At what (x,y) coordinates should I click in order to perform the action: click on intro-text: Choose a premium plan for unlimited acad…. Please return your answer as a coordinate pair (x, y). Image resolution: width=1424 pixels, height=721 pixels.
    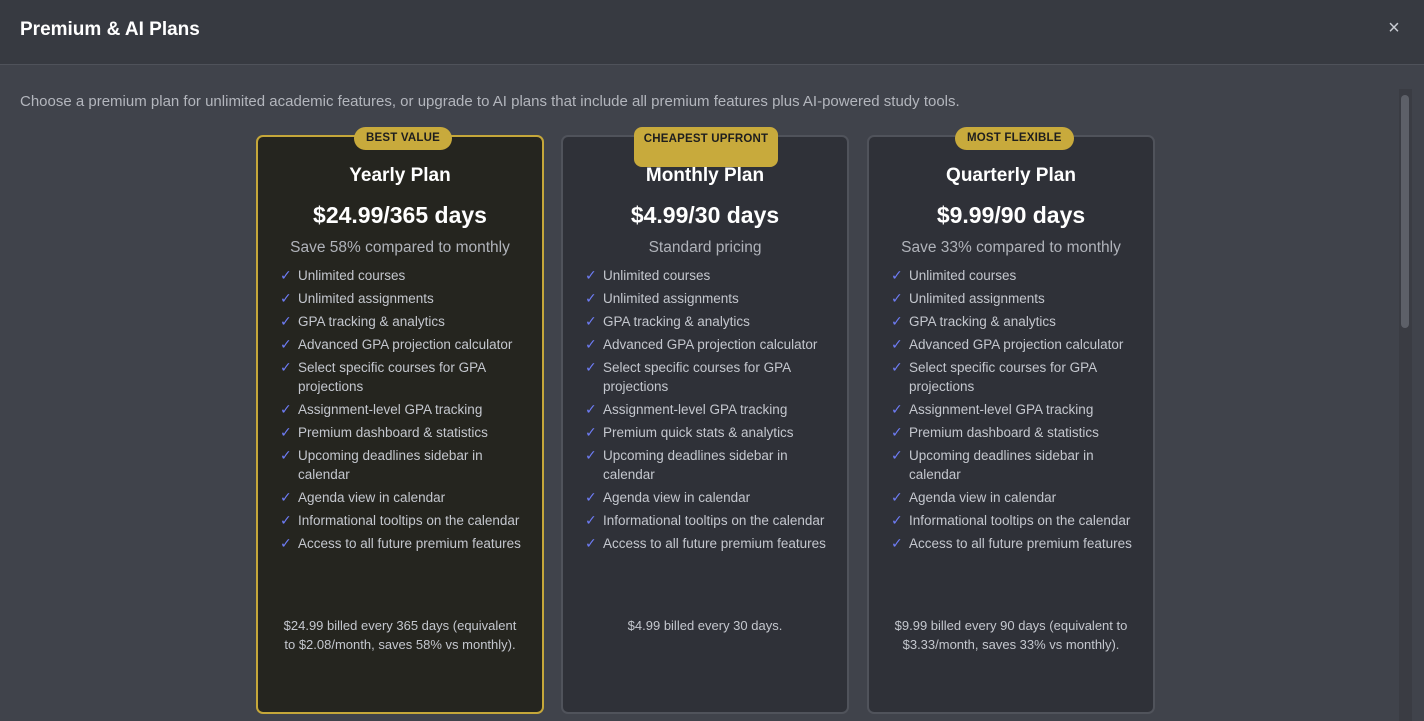
    Looking at the image, I should click on (490, 101).